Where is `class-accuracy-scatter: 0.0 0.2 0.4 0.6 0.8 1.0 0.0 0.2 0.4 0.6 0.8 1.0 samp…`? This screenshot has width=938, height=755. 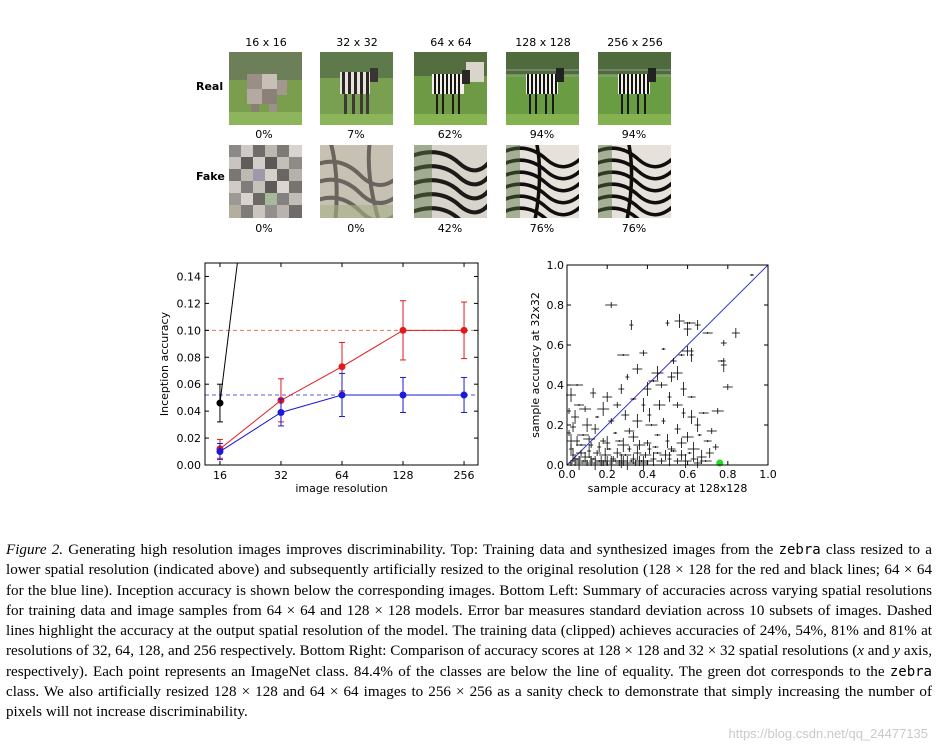 class-accuracy-scatter: 0.0 0.2 0.4 0.6 0.8 1.0 0.0 0.2 0.4 0.6 0.8 1.0 samp… is located at coordinates (653, 377).